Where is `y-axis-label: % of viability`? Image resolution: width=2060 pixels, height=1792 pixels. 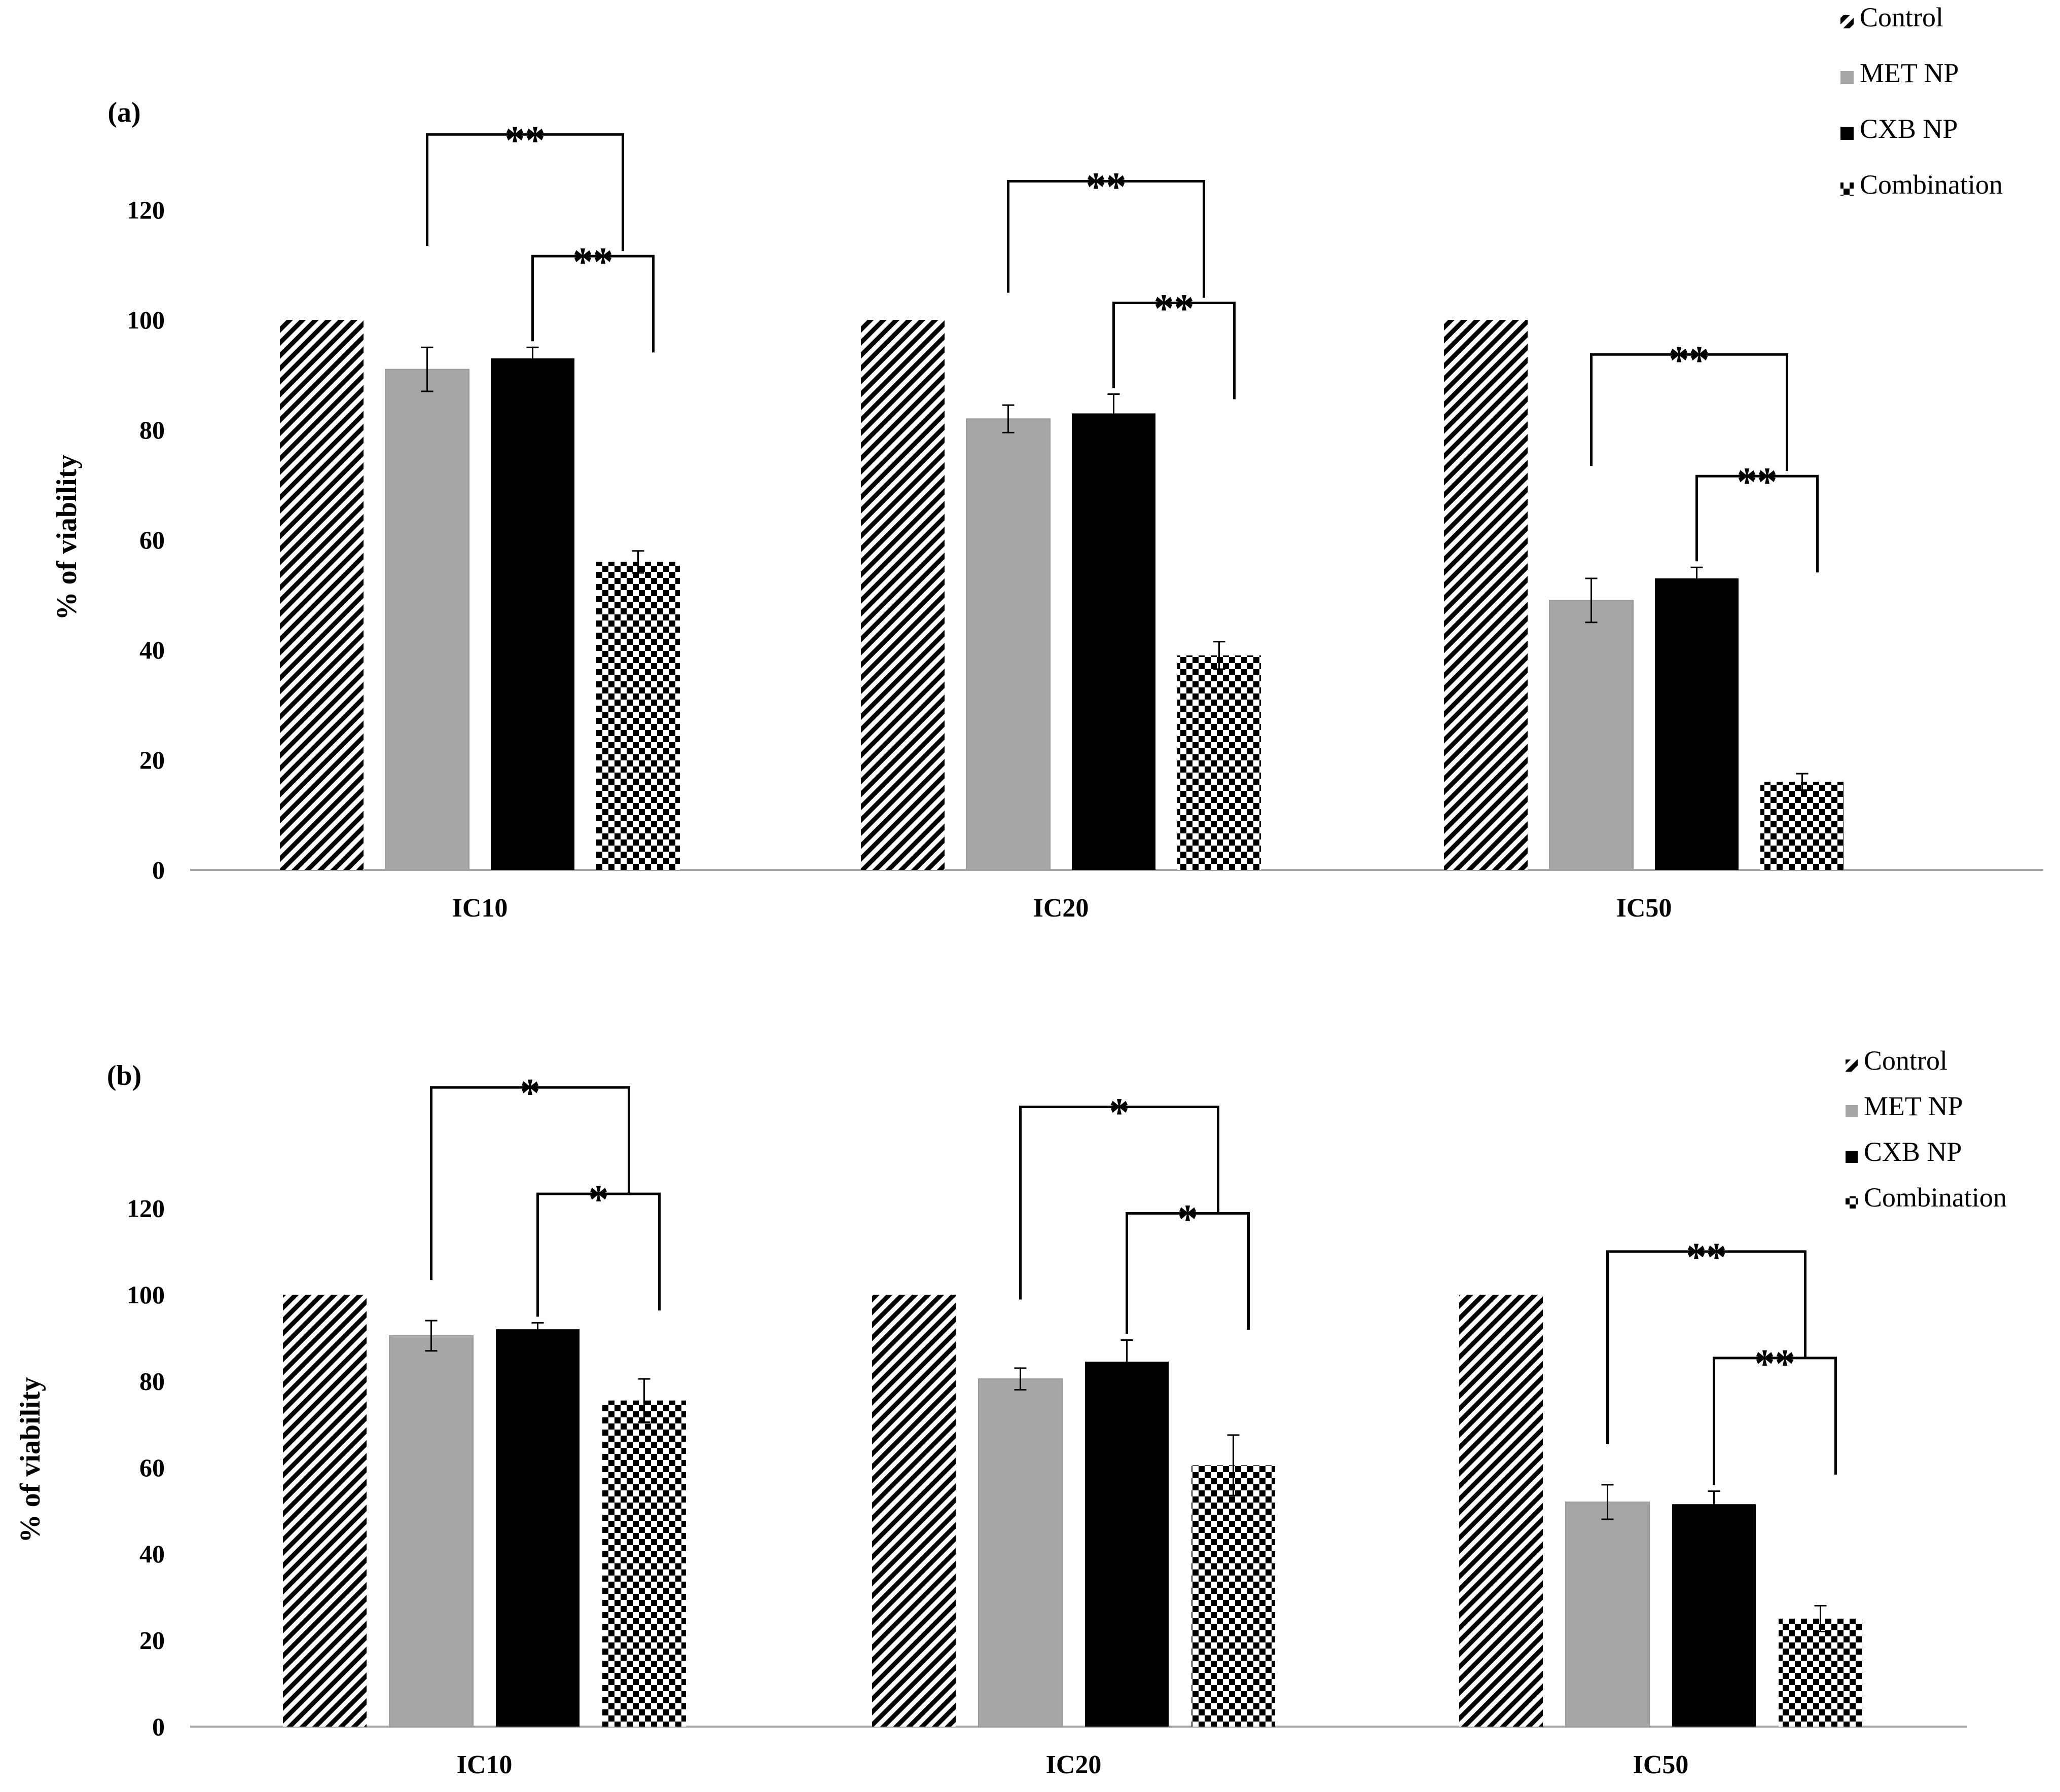
y-axis-label: % of viability is located at coordinates (30, 1460).